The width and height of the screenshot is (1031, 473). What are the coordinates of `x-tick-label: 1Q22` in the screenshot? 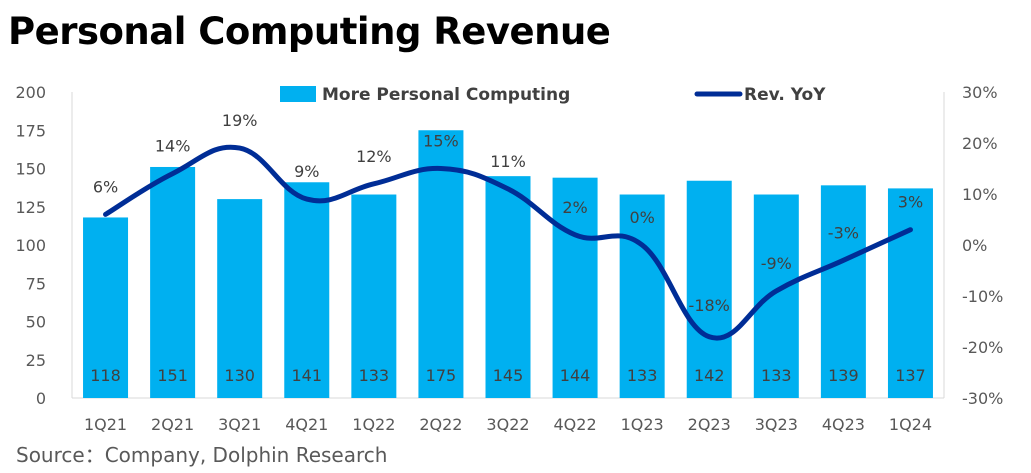 It's located at (373, 424).